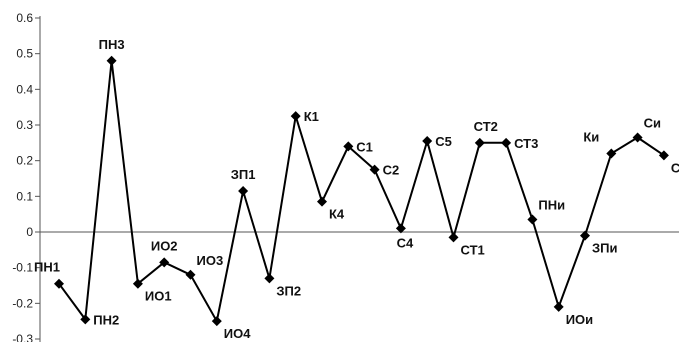 This screenshot has width=679, height=342. I want to click on y-tick-label: -0.1, so click(22, 268).